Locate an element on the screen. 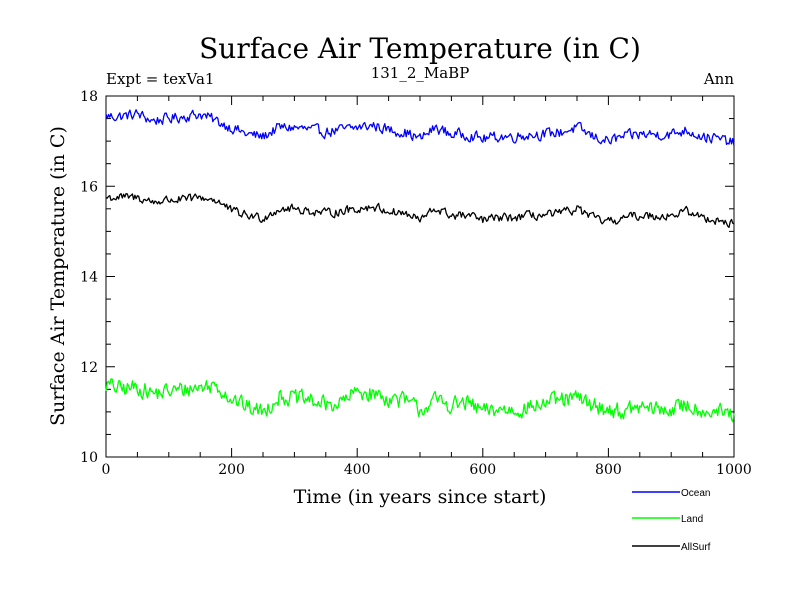 This screenshot has width=800, height=600. legend-label-land: Land is located at coordinates (692, 519).